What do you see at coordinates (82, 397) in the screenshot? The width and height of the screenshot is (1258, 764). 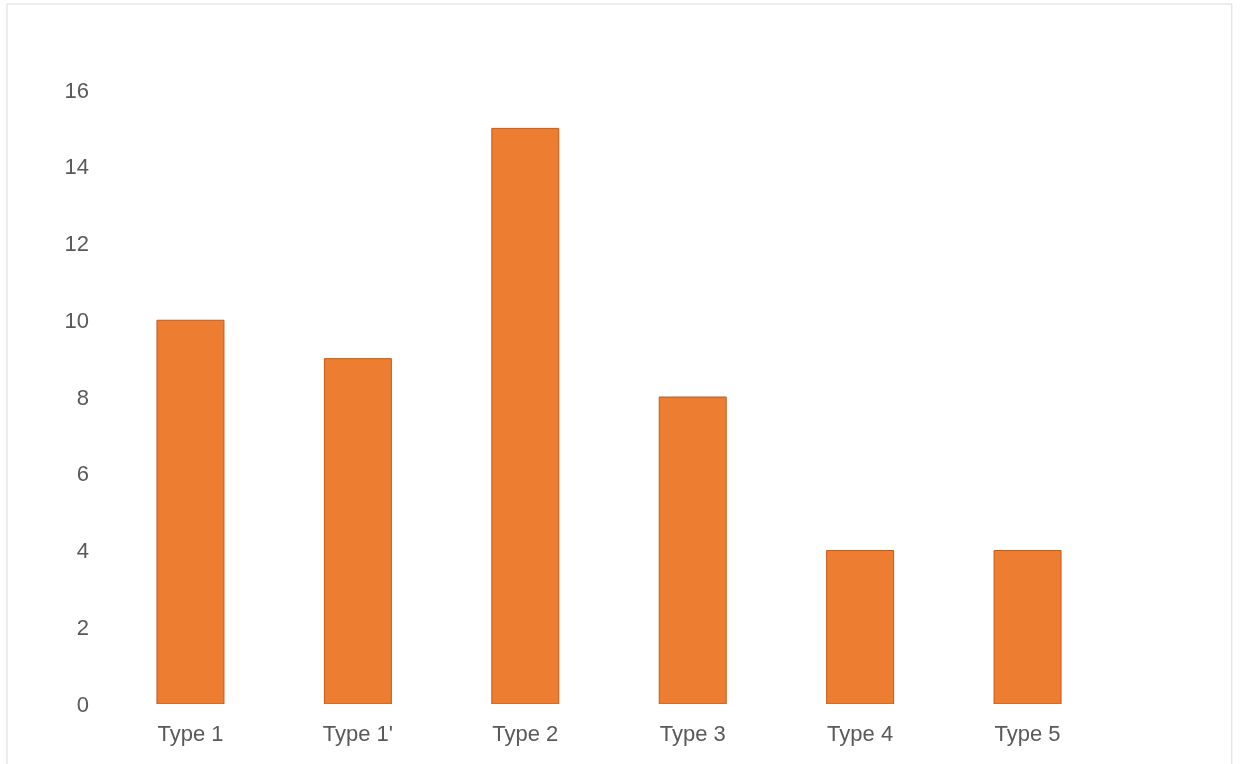 I see `y-tick-label: 8` at bounding box center [82, 397].